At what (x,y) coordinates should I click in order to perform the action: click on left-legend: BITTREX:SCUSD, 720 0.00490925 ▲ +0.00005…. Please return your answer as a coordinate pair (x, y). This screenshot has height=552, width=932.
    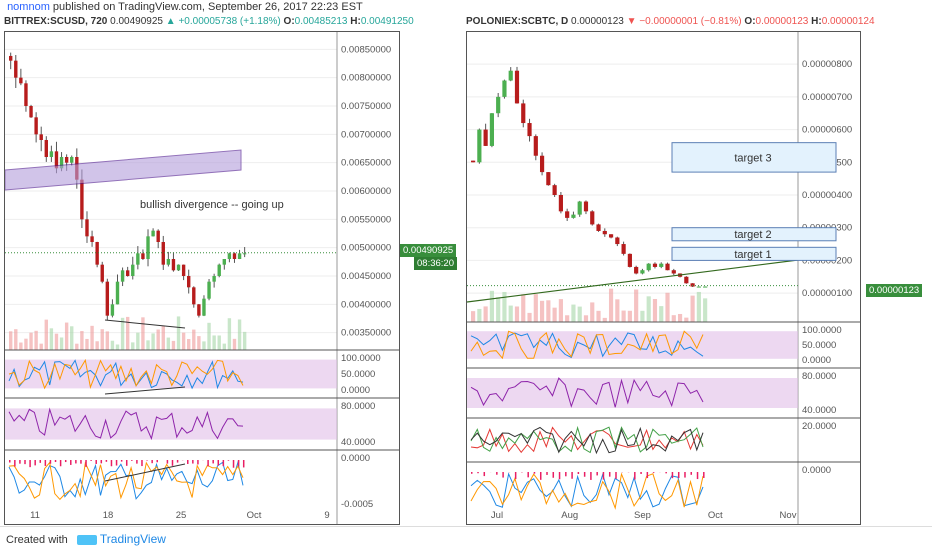
    Looking at the image, I should click on (209, 22).